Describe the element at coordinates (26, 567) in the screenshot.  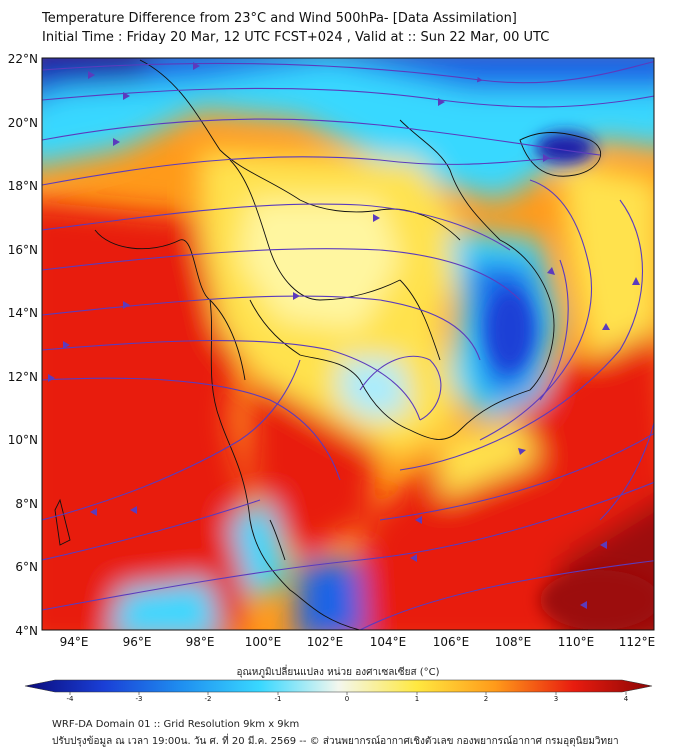
I see `lat-label: 6°N` at that location.